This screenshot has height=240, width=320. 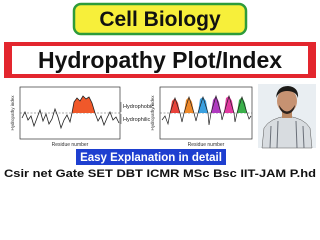 I want to click on shirt-stripes, so click(x=287, y=134).